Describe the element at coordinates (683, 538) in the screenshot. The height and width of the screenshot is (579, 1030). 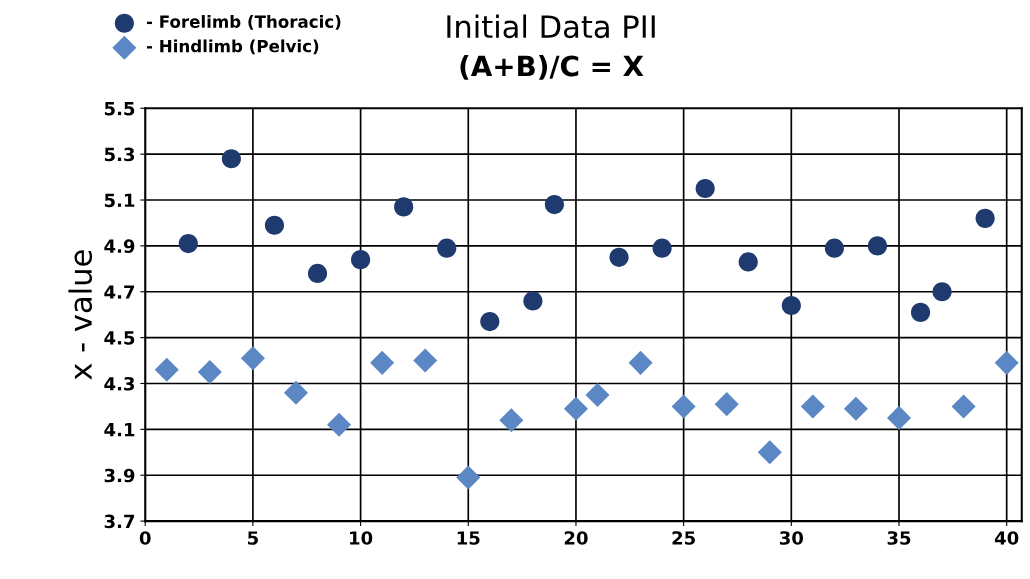
I see `x-tick-label: 25` at that location.